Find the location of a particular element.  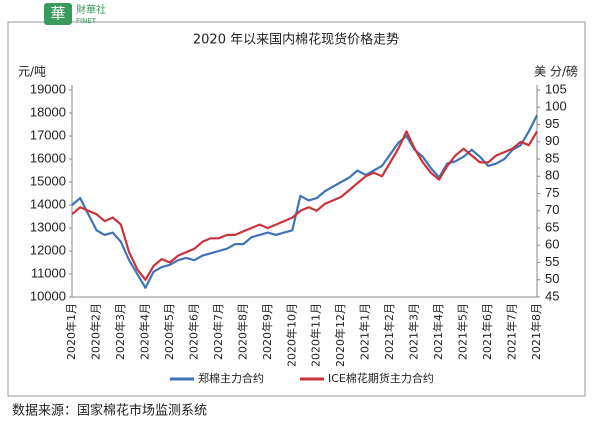

y2-tick-label: 45 is located at coordinates (552, 295).